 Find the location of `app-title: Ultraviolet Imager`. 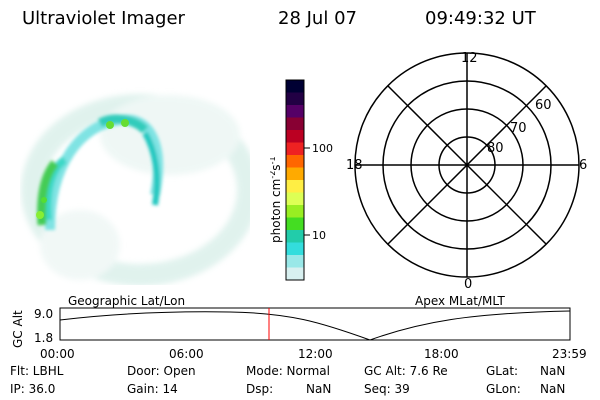

app-title: Ultraviolet Imager is located at coordinates (103, 18).